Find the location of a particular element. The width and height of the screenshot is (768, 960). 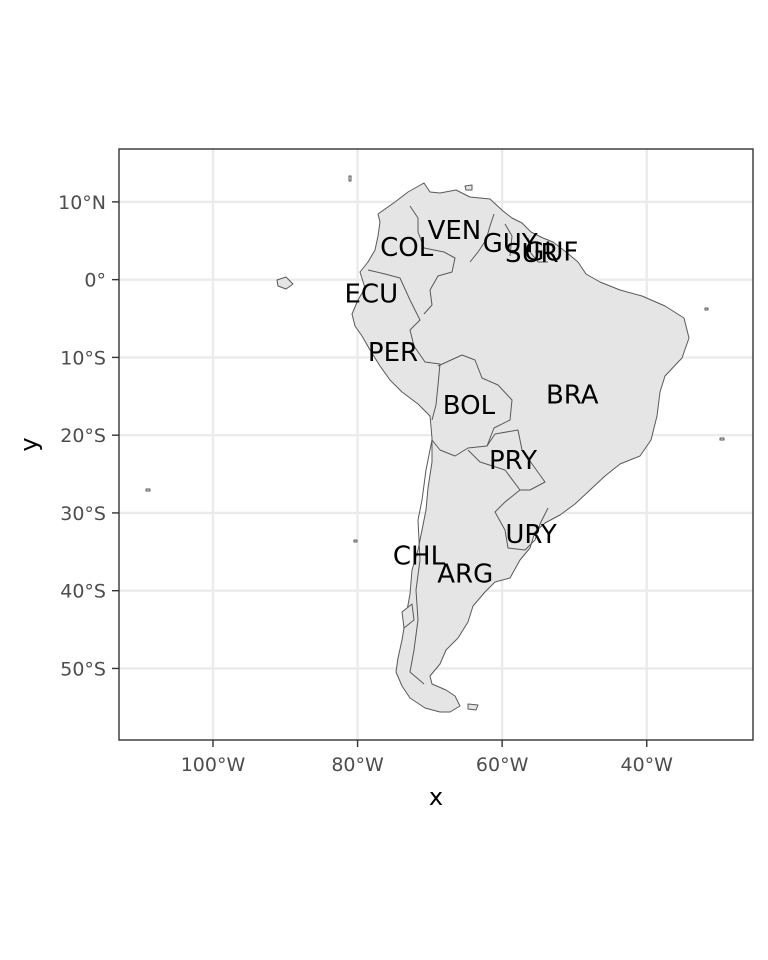

country-label-per: PER is located at coordinates (393, 353).